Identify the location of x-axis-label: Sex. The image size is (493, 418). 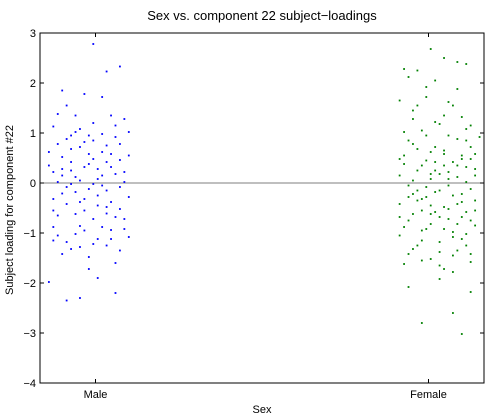
(262, 410).